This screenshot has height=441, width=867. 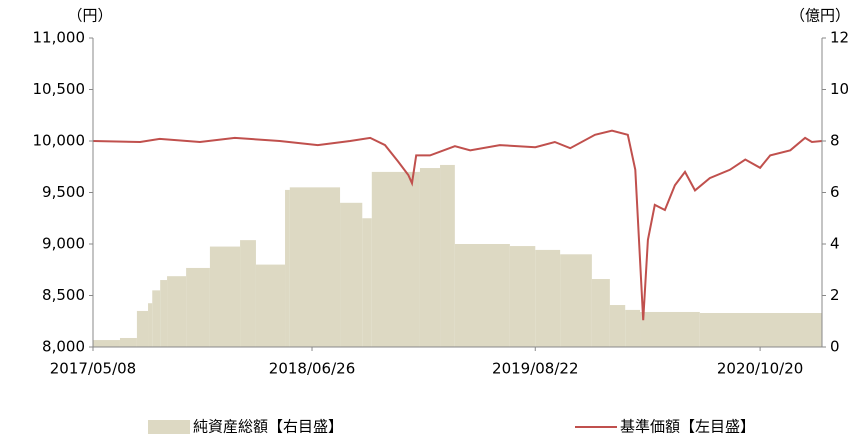 I want to click on y2-tick-label: 12, so click(x=839, y=38).